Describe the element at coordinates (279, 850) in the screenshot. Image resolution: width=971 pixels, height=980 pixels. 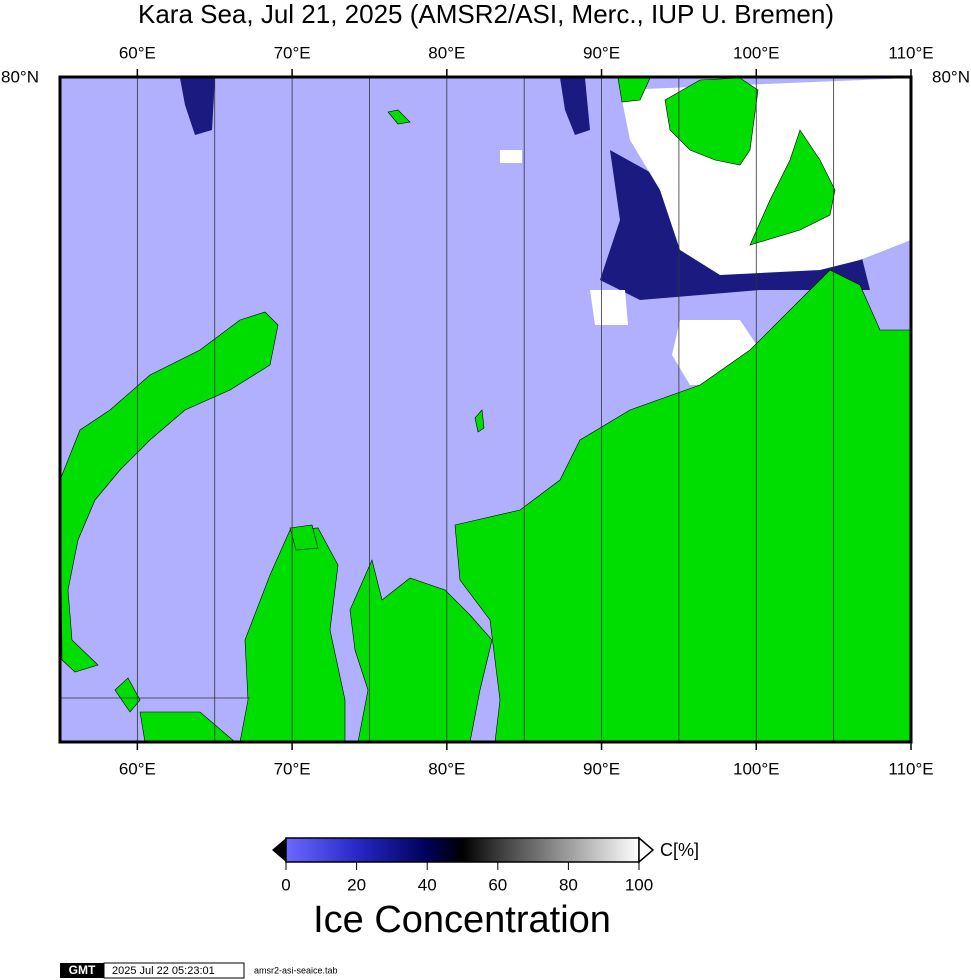
I see `colorbar-under` at that location.